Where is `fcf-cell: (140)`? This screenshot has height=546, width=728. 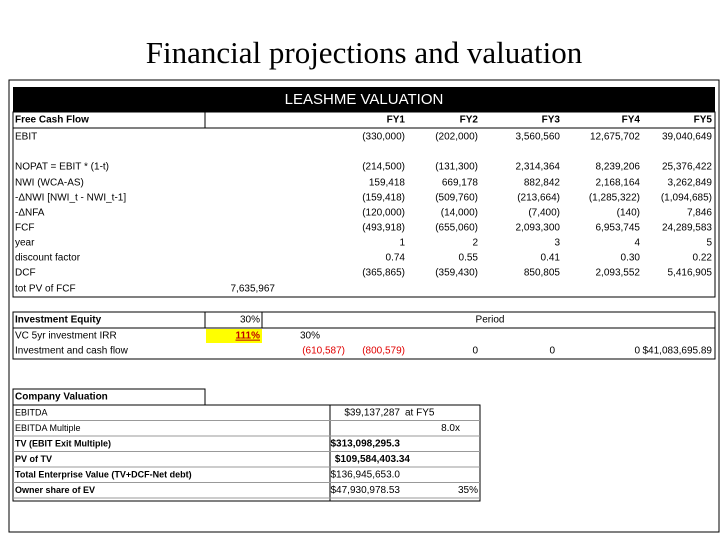 fcf-cell: (140) is located at coordinates (628, 213).